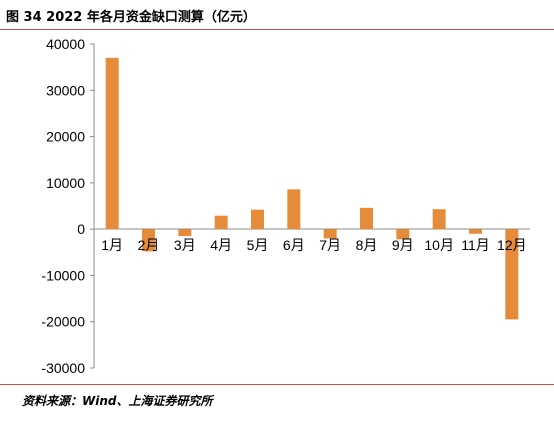 This screenshot has width=554, height=422. Describe the element at coordinates (67, 206) in the screenshot. I see `y-axis-ticks: -30000 -20000 -10000 0 10000 20000 30000 40000` at that location.